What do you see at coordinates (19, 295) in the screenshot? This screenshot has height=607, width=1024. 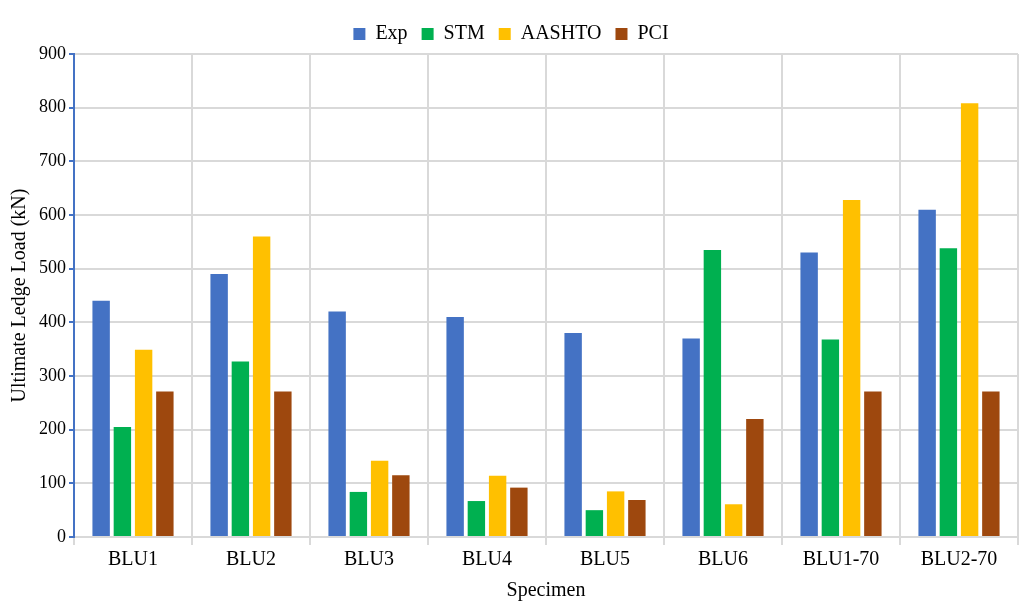 I see `y-axis-title: Ultimate Ledge Load (kN)` at bounding box center [19, 295].